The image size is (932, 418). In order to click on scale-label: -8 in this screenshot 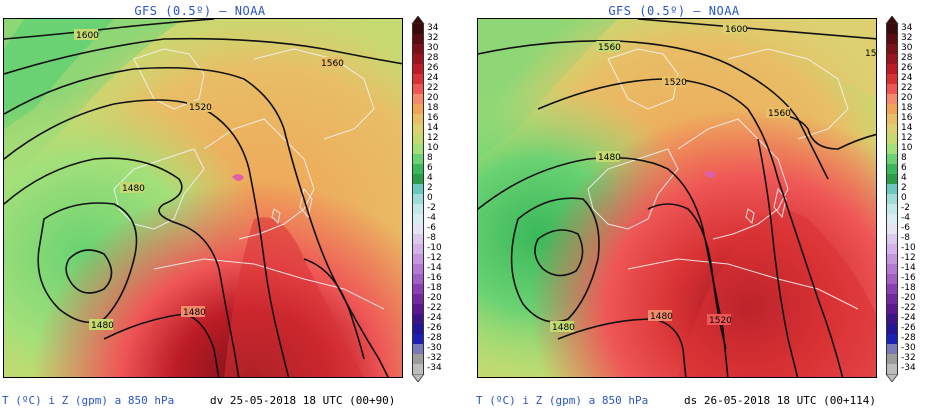, I will do `click(431, 238)`.